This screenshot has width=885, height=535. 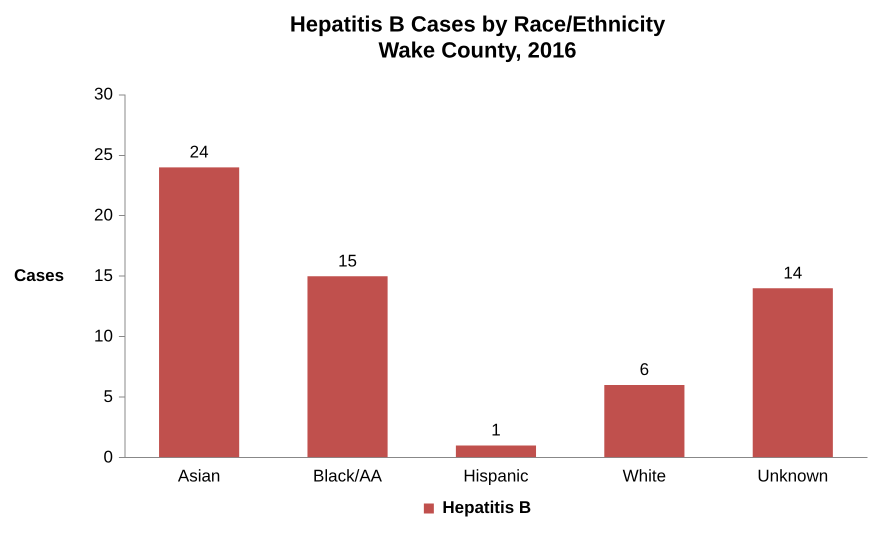 What do you see at coordinates (496, 430) in the screenshot?
I see `data-label: 1` at bounding box center [496, 430].